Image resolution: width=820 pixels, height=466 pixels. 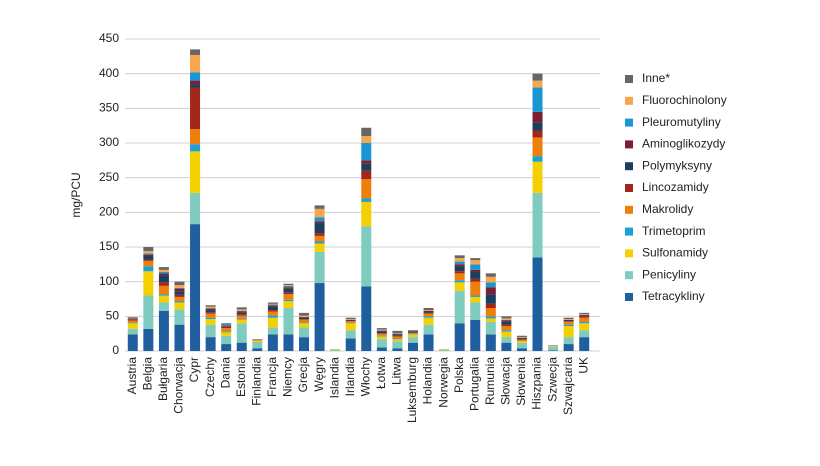 What do you see at coordinates (684, 100) in the screenshot?
I see `legend-label: Fluorochinolony` at bounding box center [684, 100].